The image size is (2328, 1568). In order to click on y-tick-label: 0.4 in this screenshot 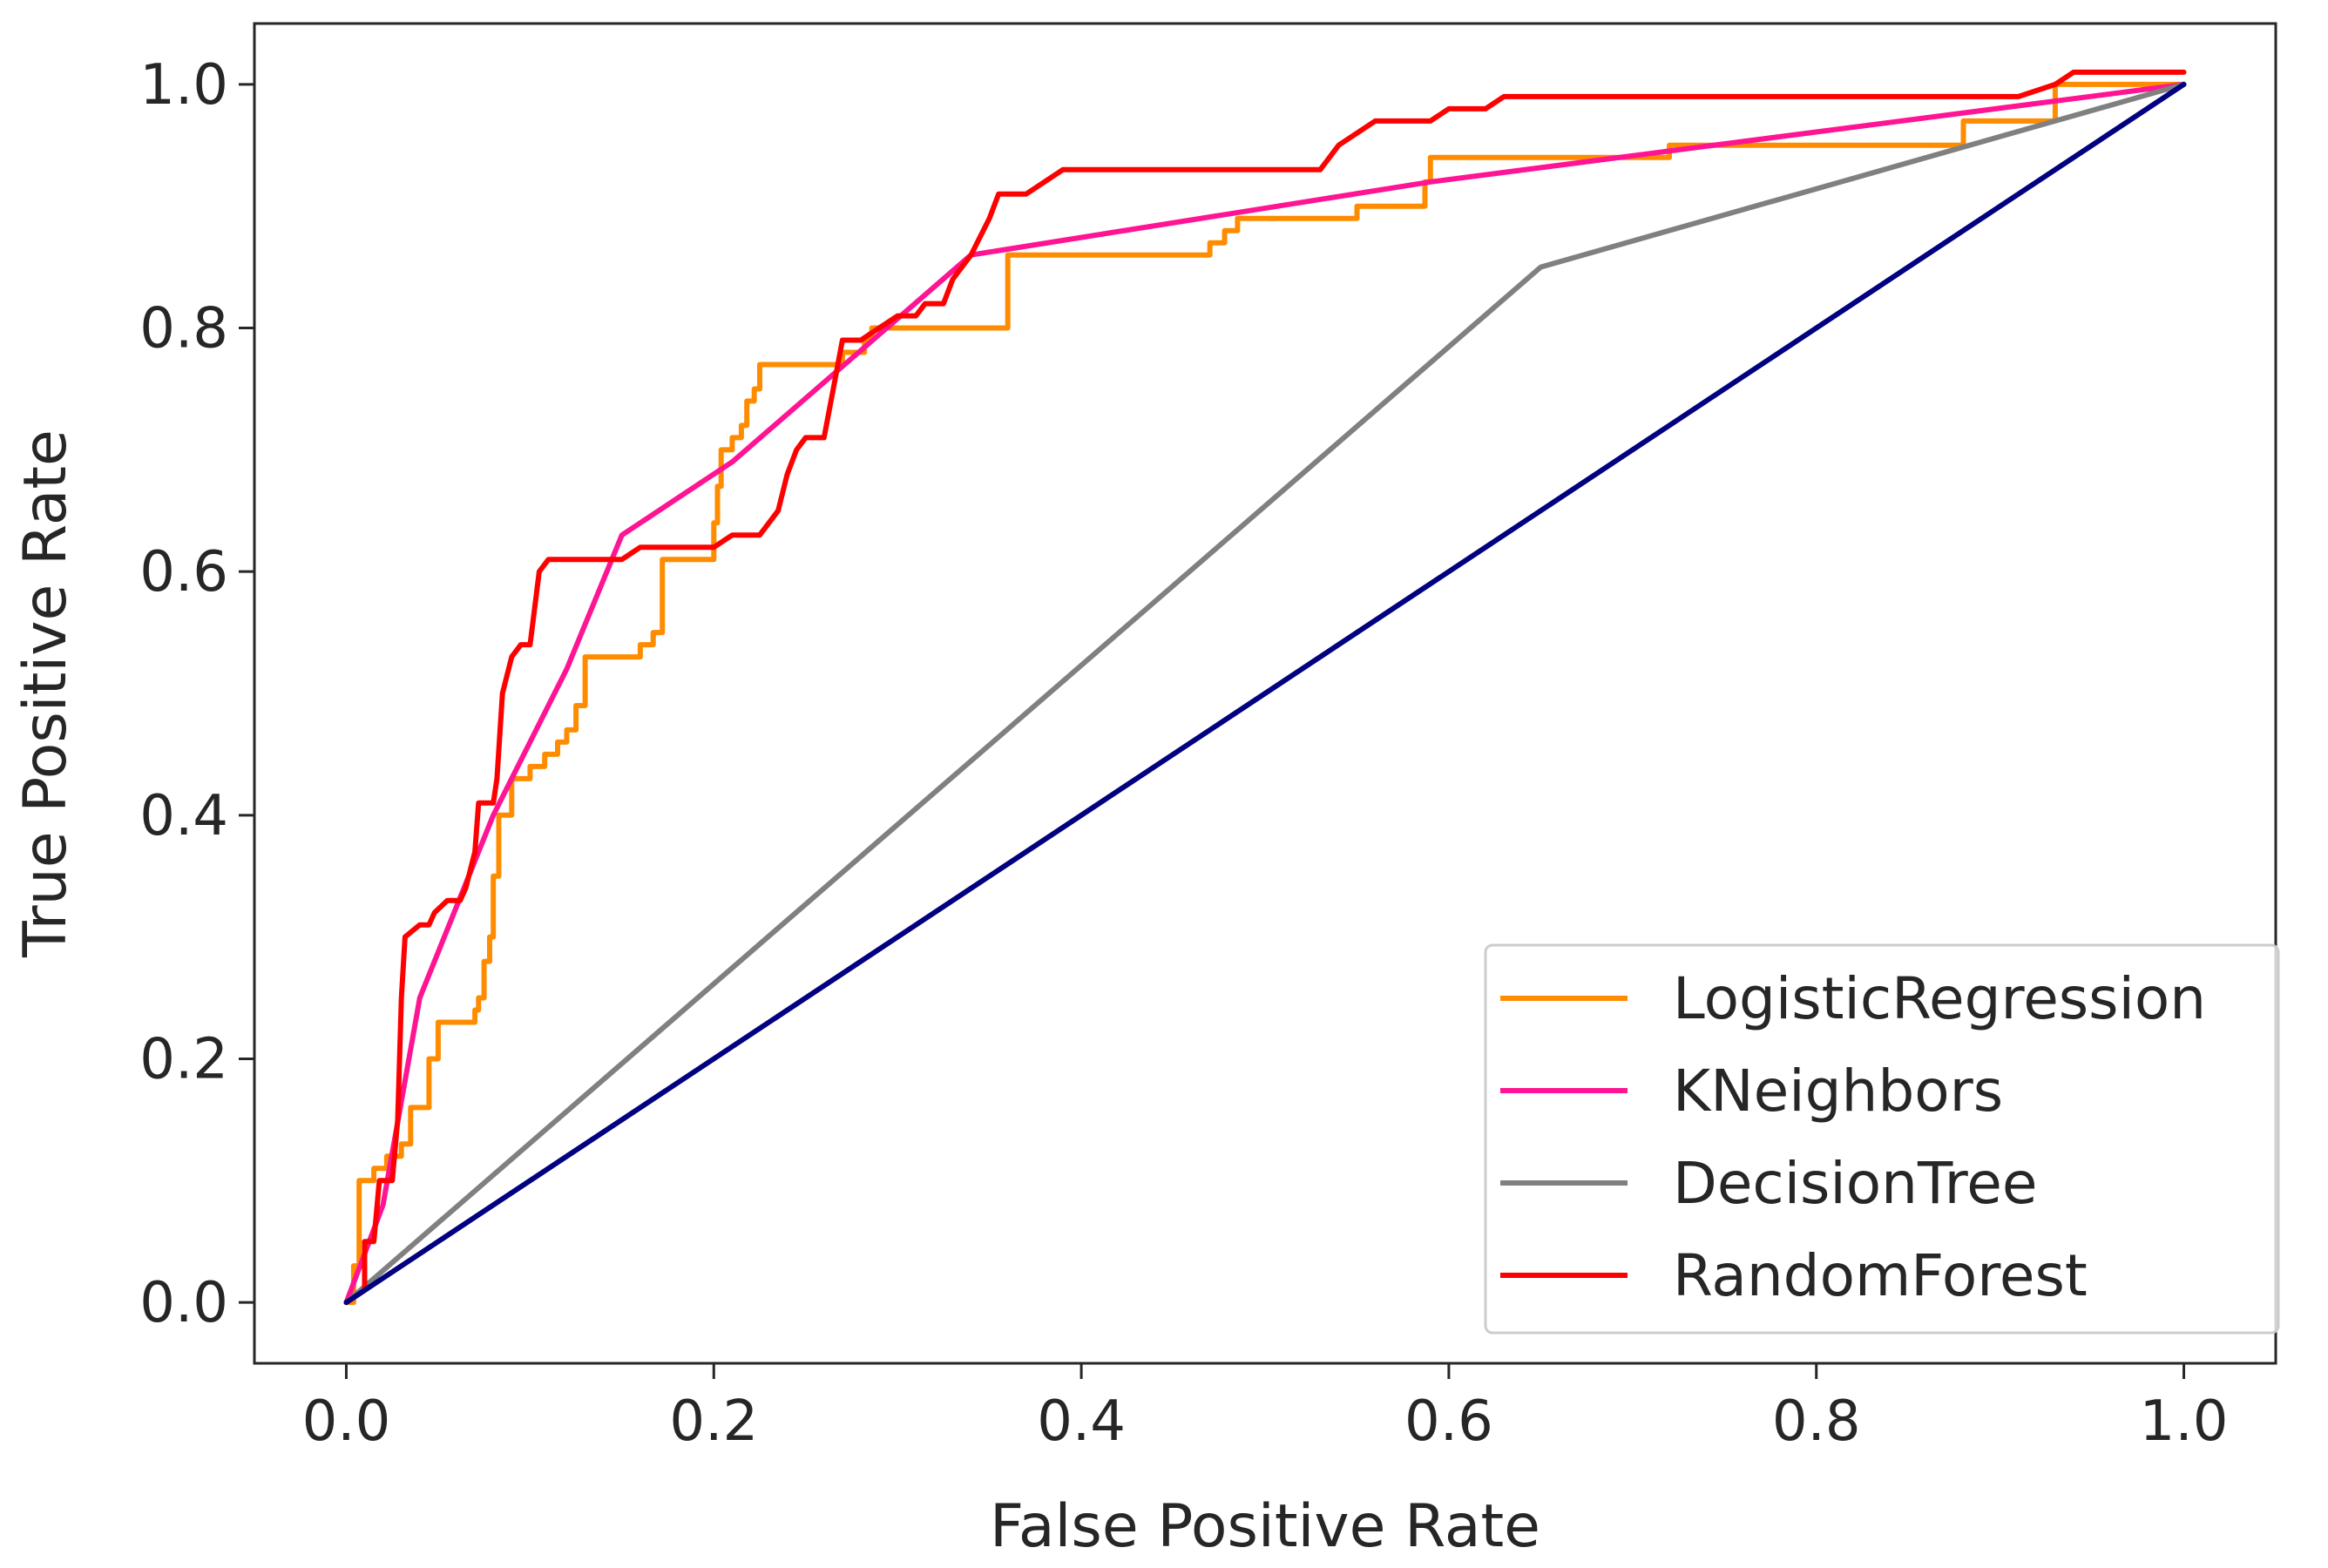, I will do `click(183, 816)`.